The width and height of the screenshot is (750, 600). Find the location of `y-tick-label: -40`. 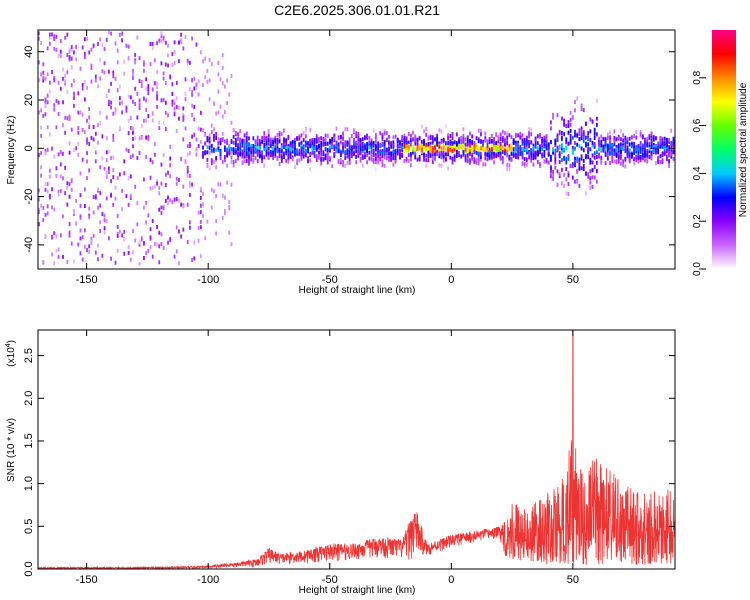

y-tick-label: -40 is located at coordinates (29, 245).